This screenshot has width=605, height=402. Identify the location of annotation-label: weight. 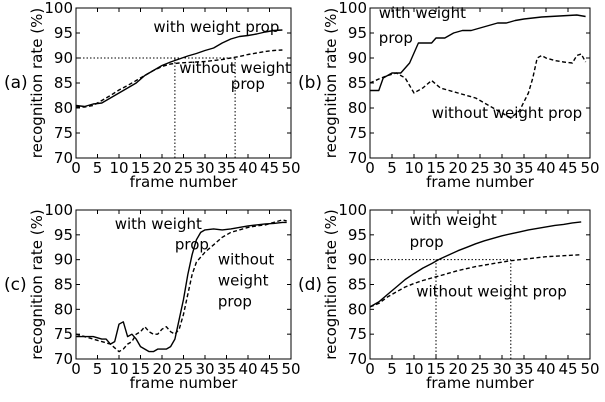
(243, 280).